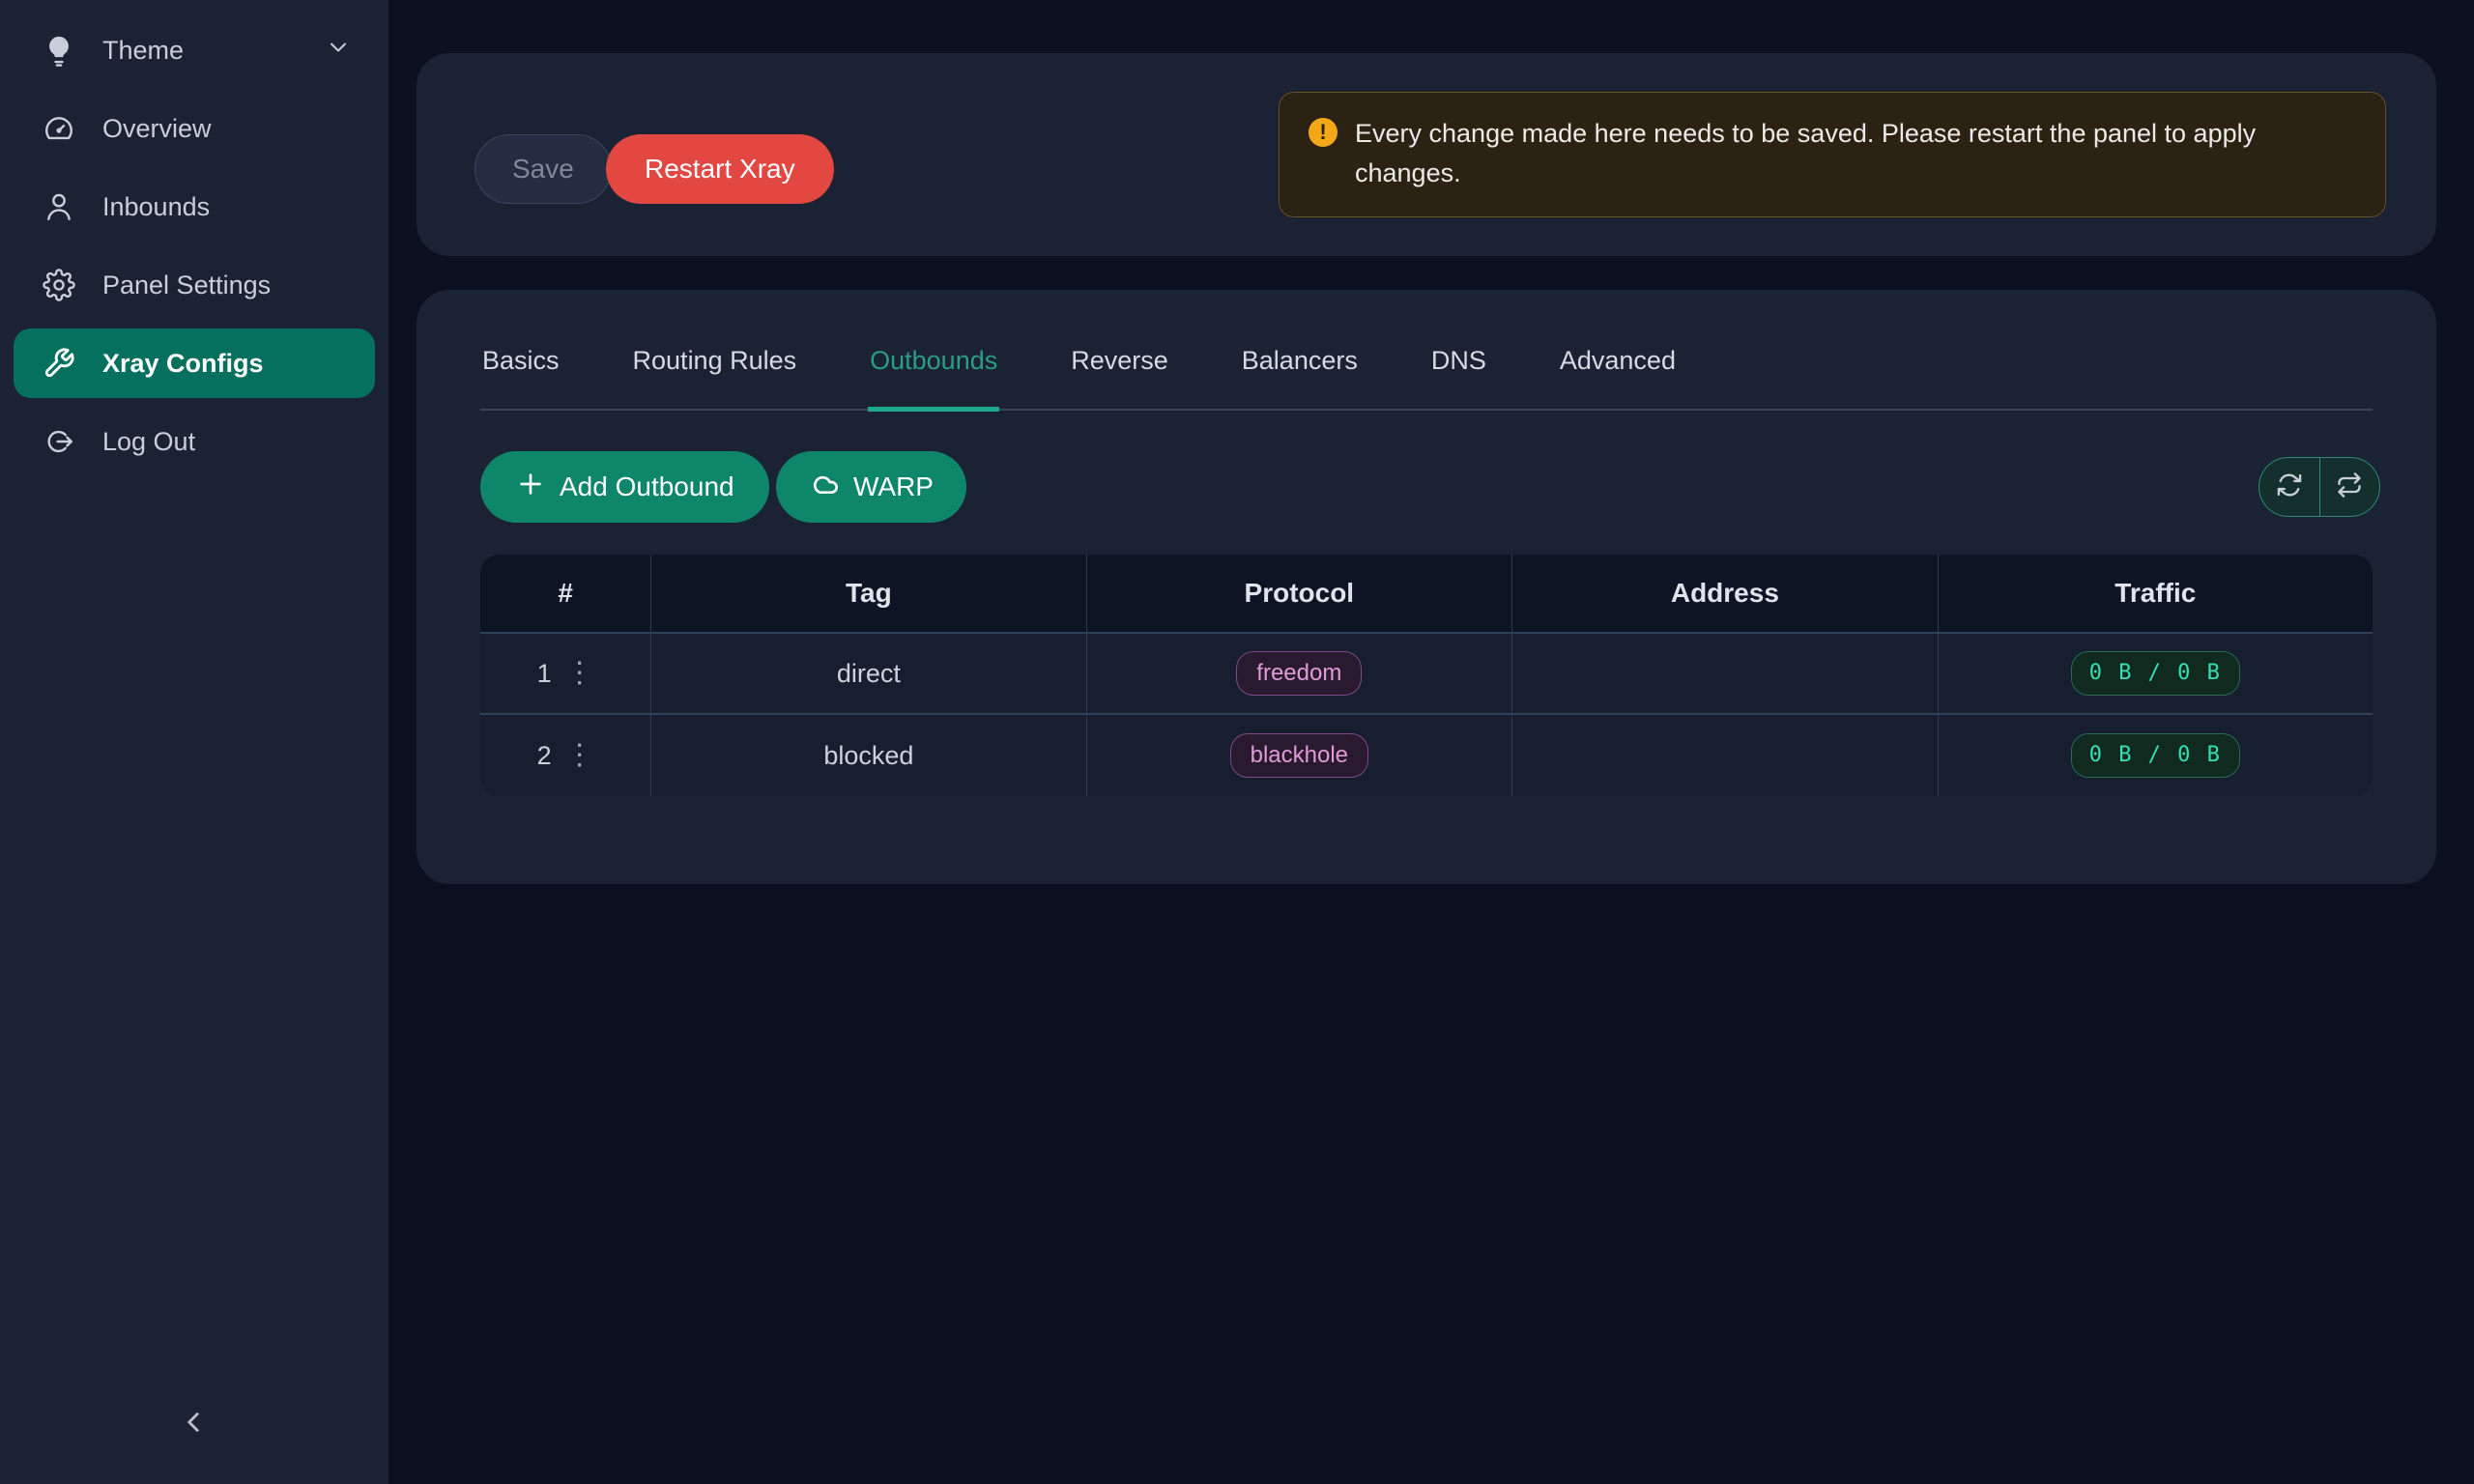 This screenshot has height=1484, width=2474. I want to click on sidebar-item-label: Log Out, so click(149, 441).